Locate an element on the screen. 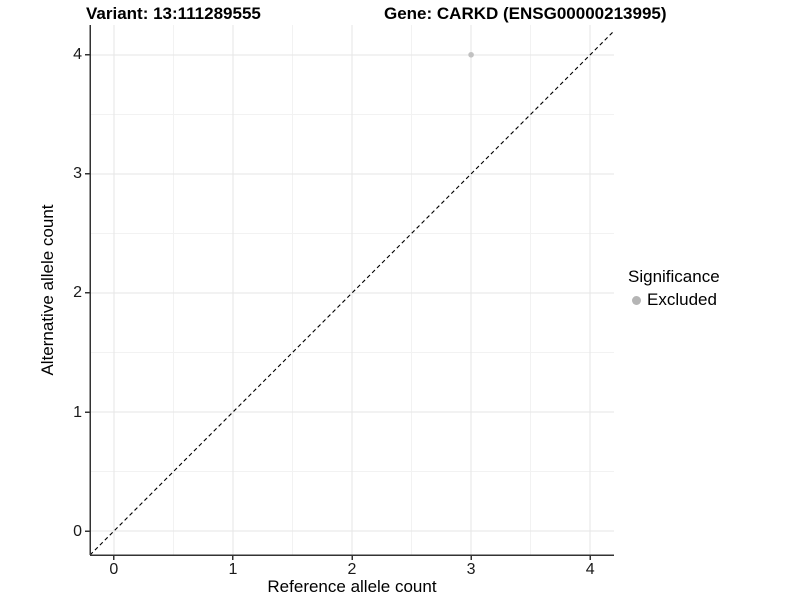 The width and height of the screenshot is (800, 600). plot-title-gene: Gene: CARKD (ENSG00000213995) is located at coordinates (525, 13).